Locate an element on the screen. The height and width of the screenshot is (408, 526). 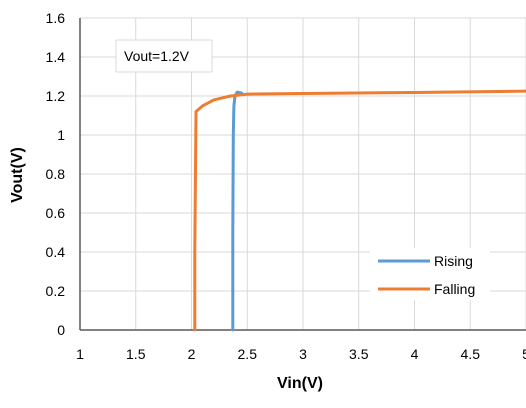
y-tick-label: 1.2 is located at coordinates (56, 96).